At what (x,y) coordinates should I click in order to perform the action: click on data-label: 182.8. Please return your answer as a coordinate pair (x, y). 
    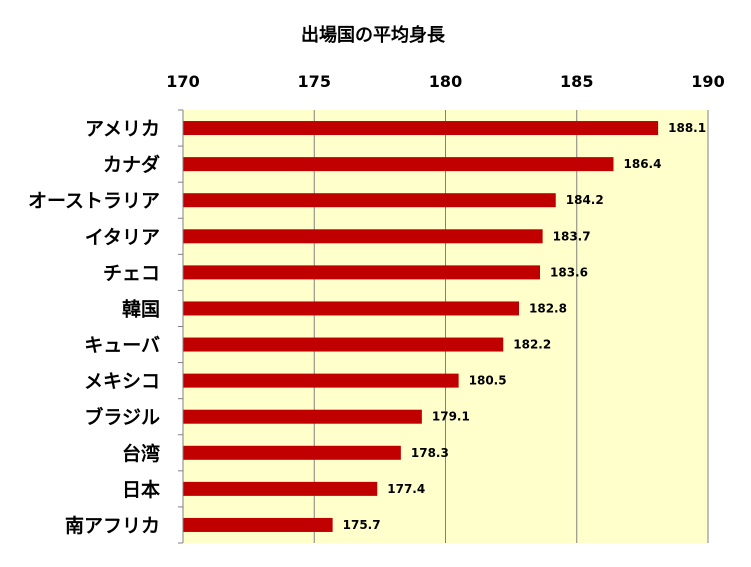
    Looking at the image, I should click on (548, 308).